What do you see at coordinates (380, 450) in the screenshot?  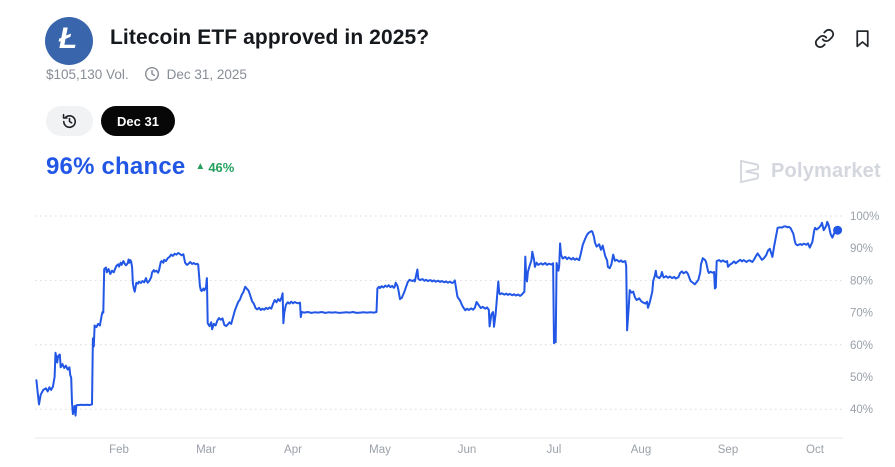 I see `x-axis-label: May` at bounding box center [380, 450].